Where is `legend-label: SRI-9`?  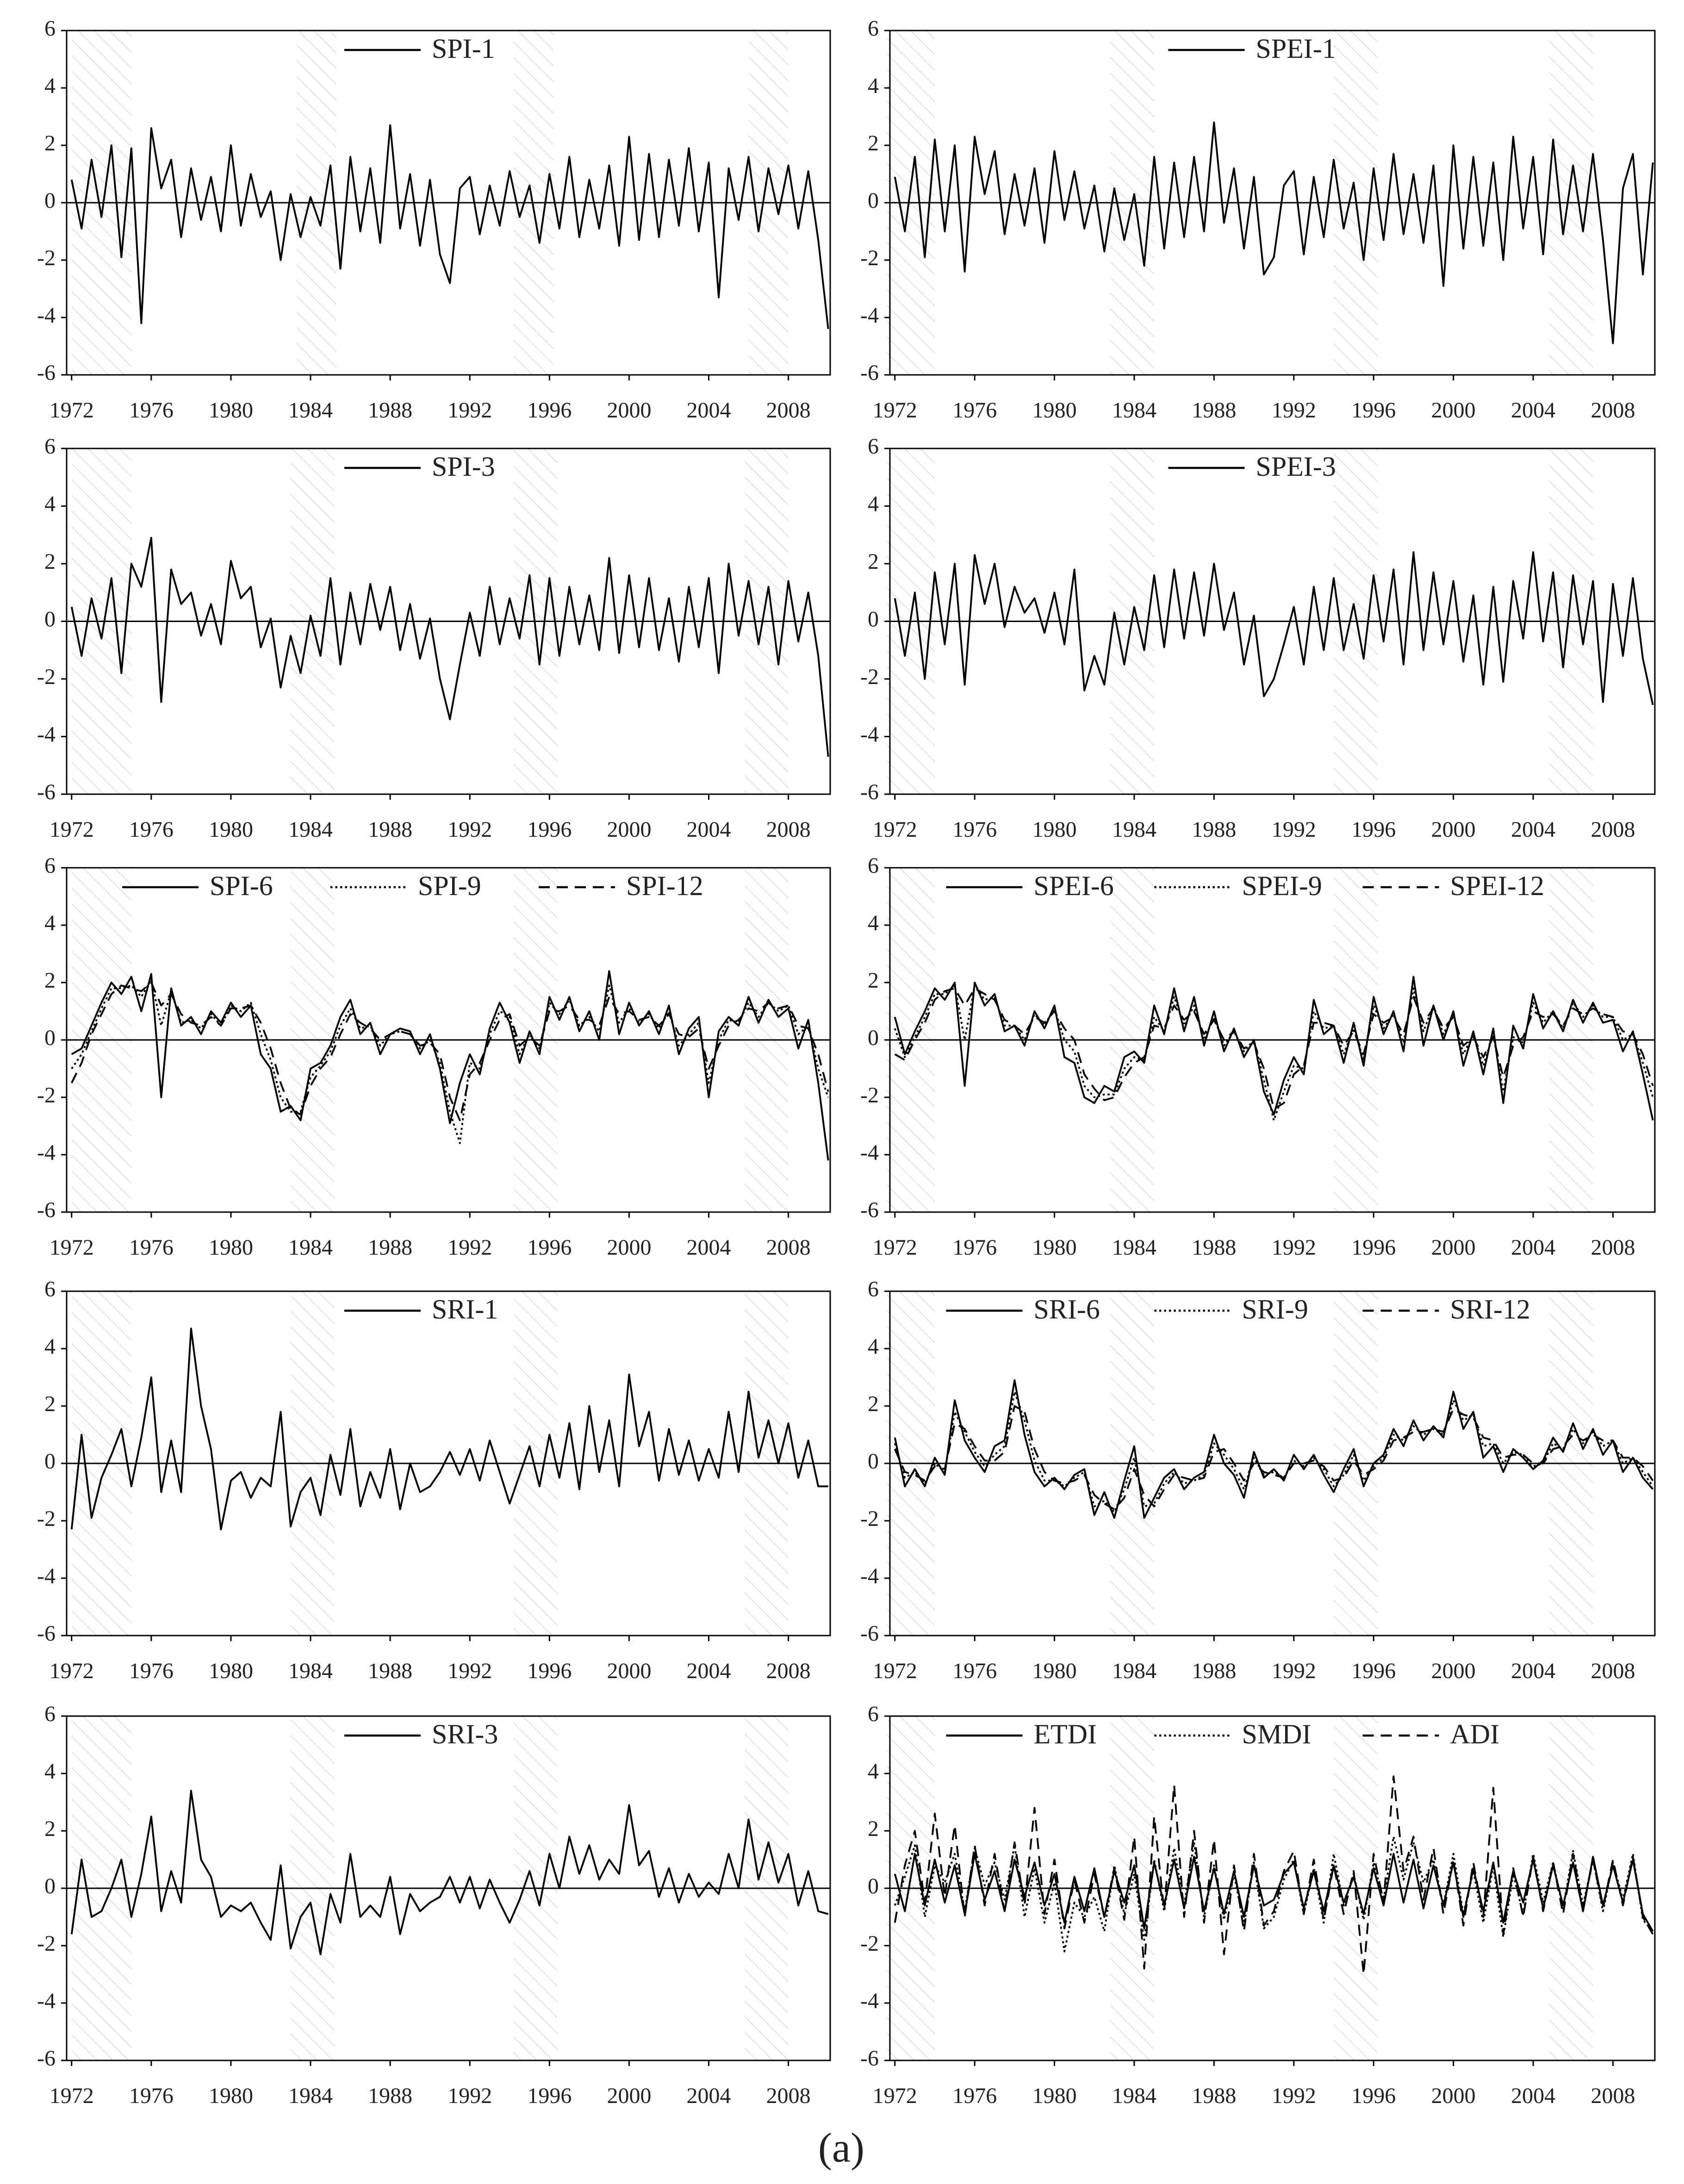
legend-label: SRI-9 is located at coordinates (1275, 1309).